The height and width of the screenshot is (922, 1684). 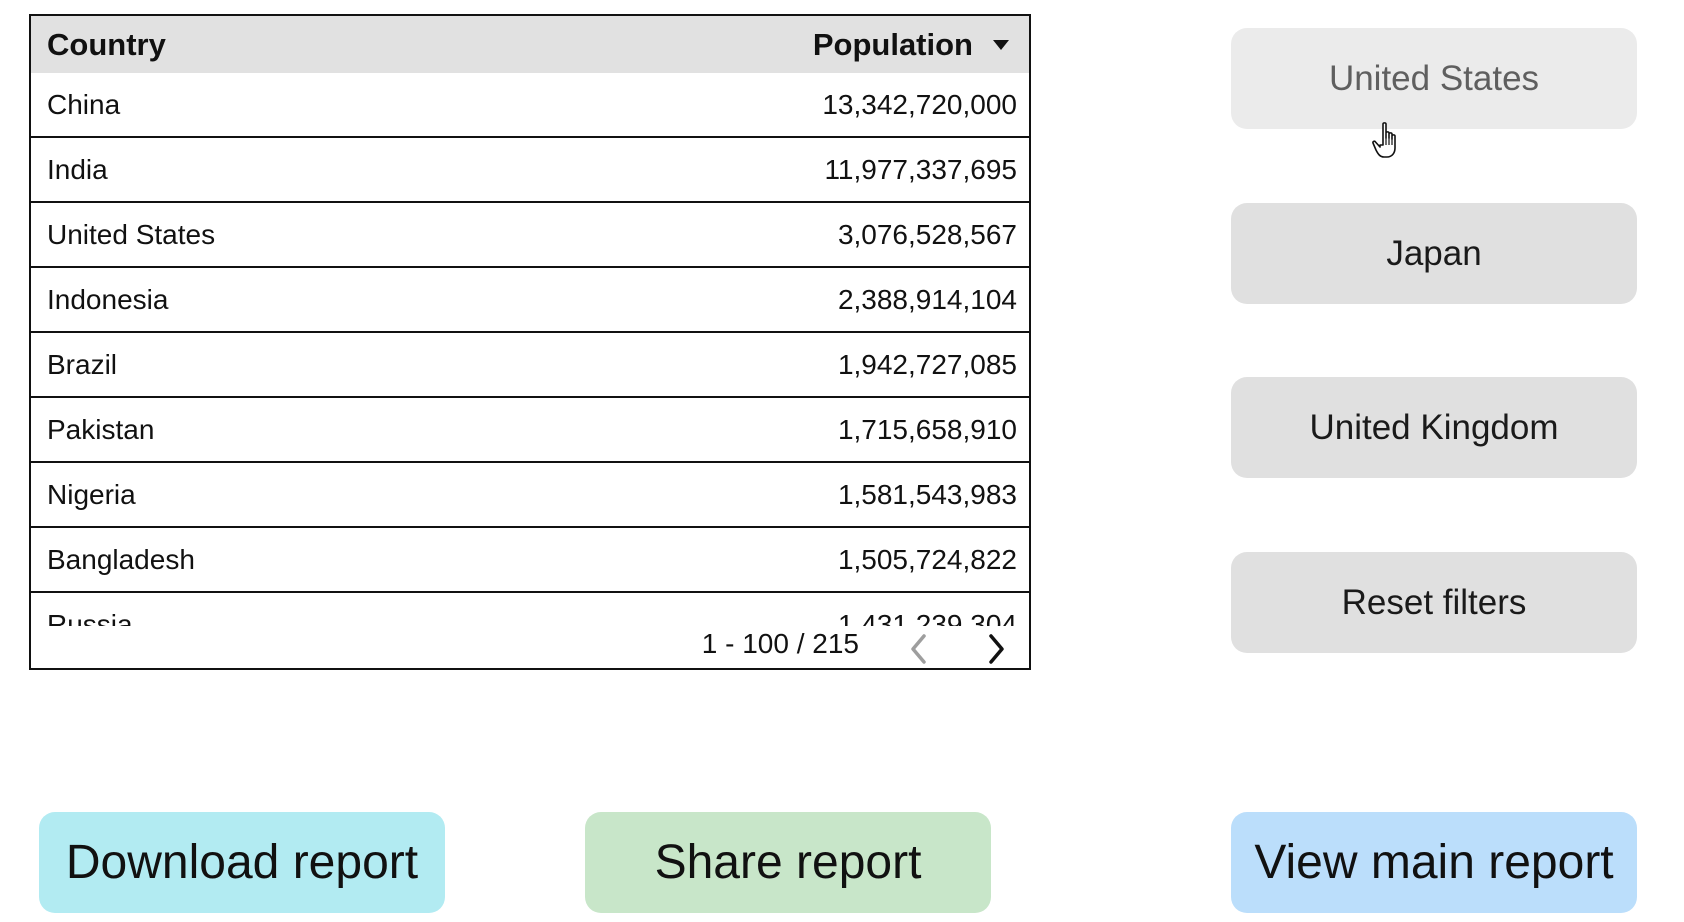 I want to click on share-report-button: Share report, so click(x=788, y=862).